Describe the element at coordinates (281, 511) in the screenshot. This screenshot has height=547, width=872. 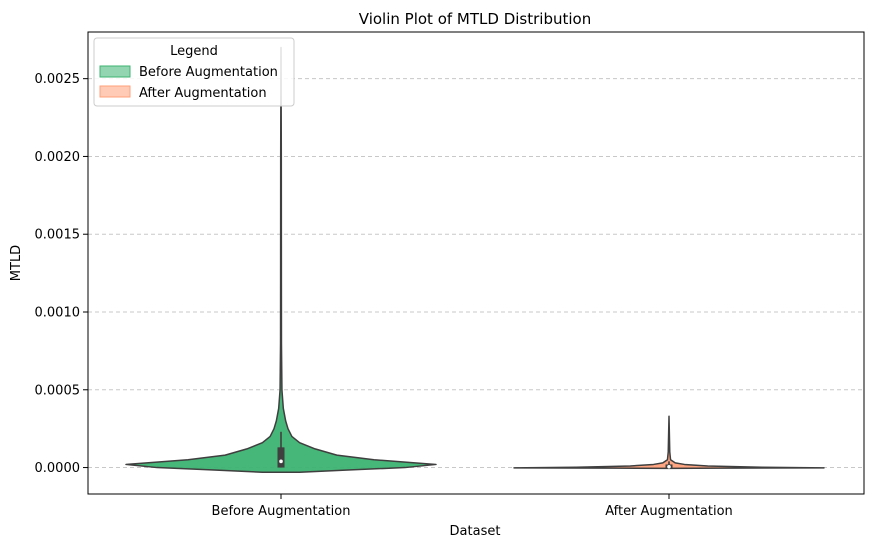
I see `x-tick-label: Before Augmentation` at that location.